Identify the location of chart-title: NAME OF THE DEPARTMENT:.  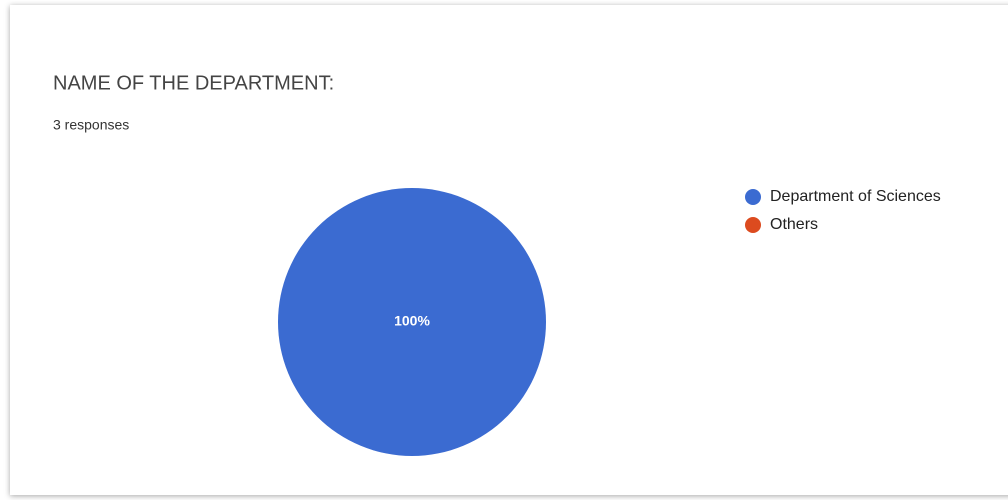
(193, 83).